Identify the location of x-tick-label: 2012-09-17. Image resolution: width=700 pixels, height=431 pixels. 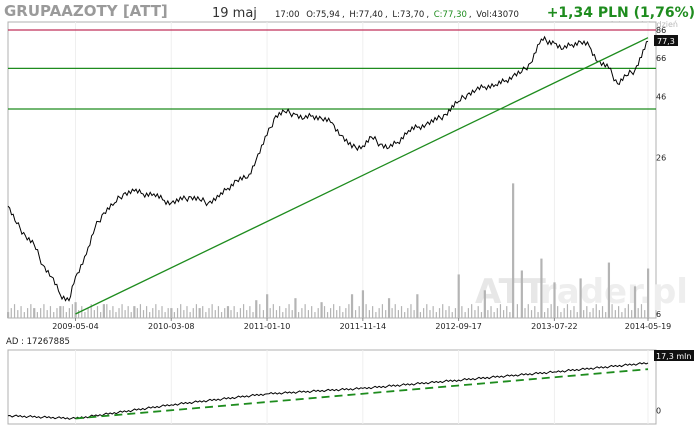
(458, 326).